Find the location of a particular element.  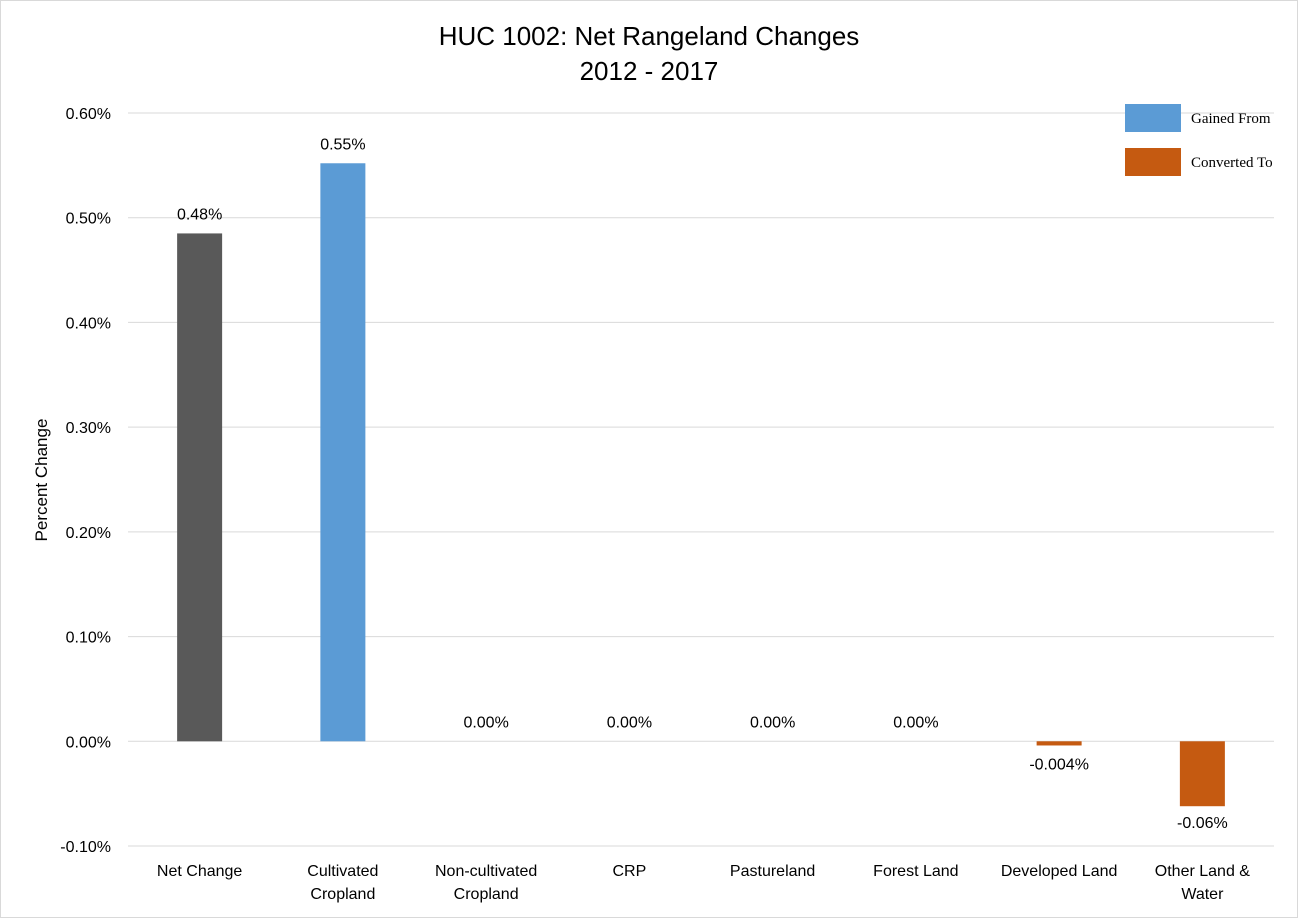

y-tick-label: 0.30% is located at coordinates (88, 428).